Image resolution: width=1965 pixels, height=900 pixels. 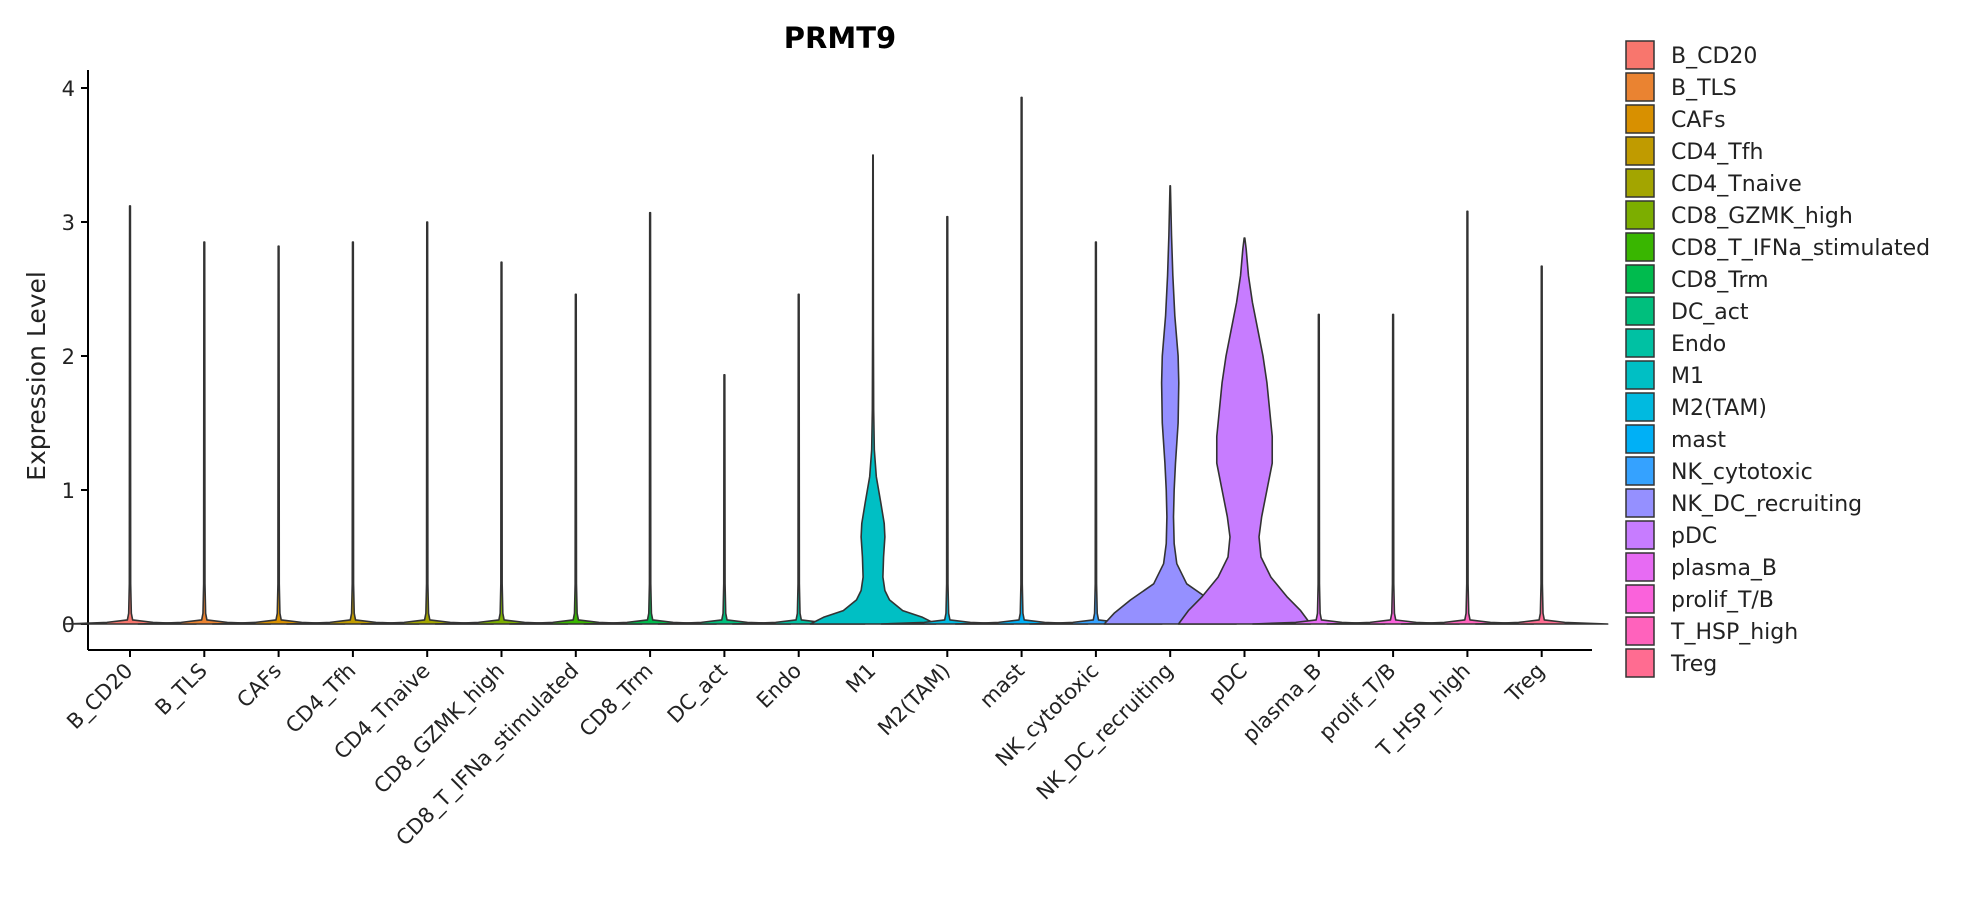 What do you see at coordinates (617, 701) in the screenshot?
I see `x-tick-label: CD8_Trm` at bounding box center [617, 701].